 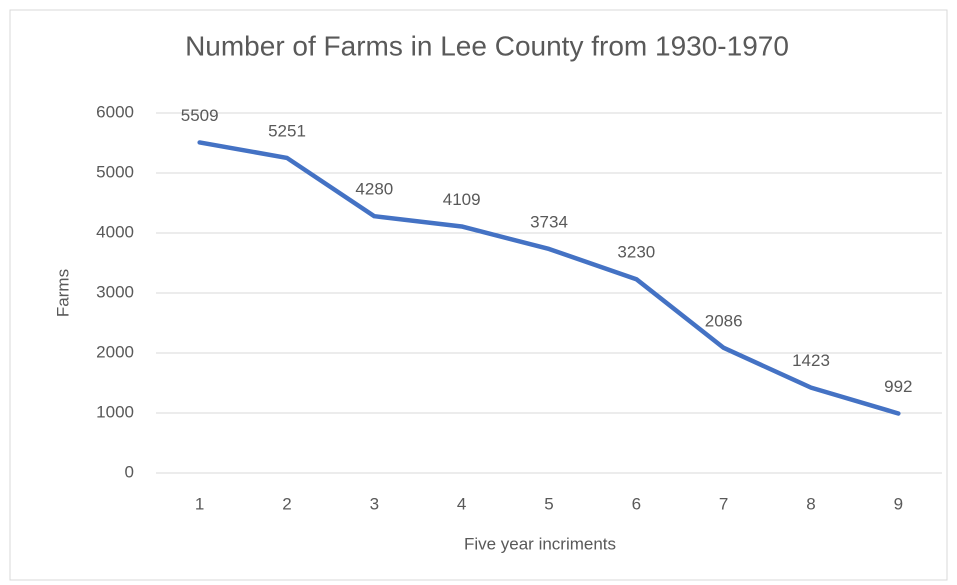 What do you see at coordinates (810, 503) in the screenshot?
I see `x-tick-label: 8` at bounding box center [810, 503].